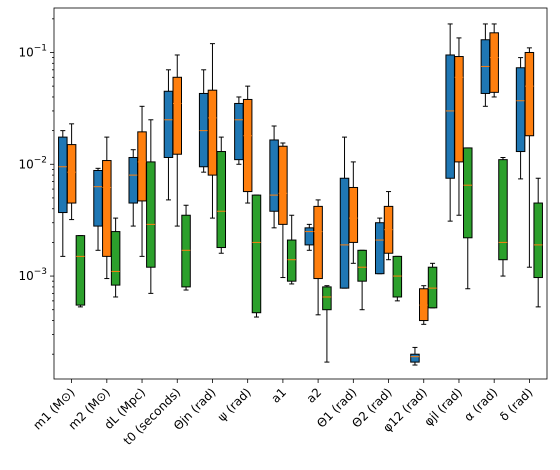 The height and width of the screenshot is (470, 560). Describe the element at coordinates (32, 51) in the screenshot. I see `y-tick-label: 10⁻¹` at that location.